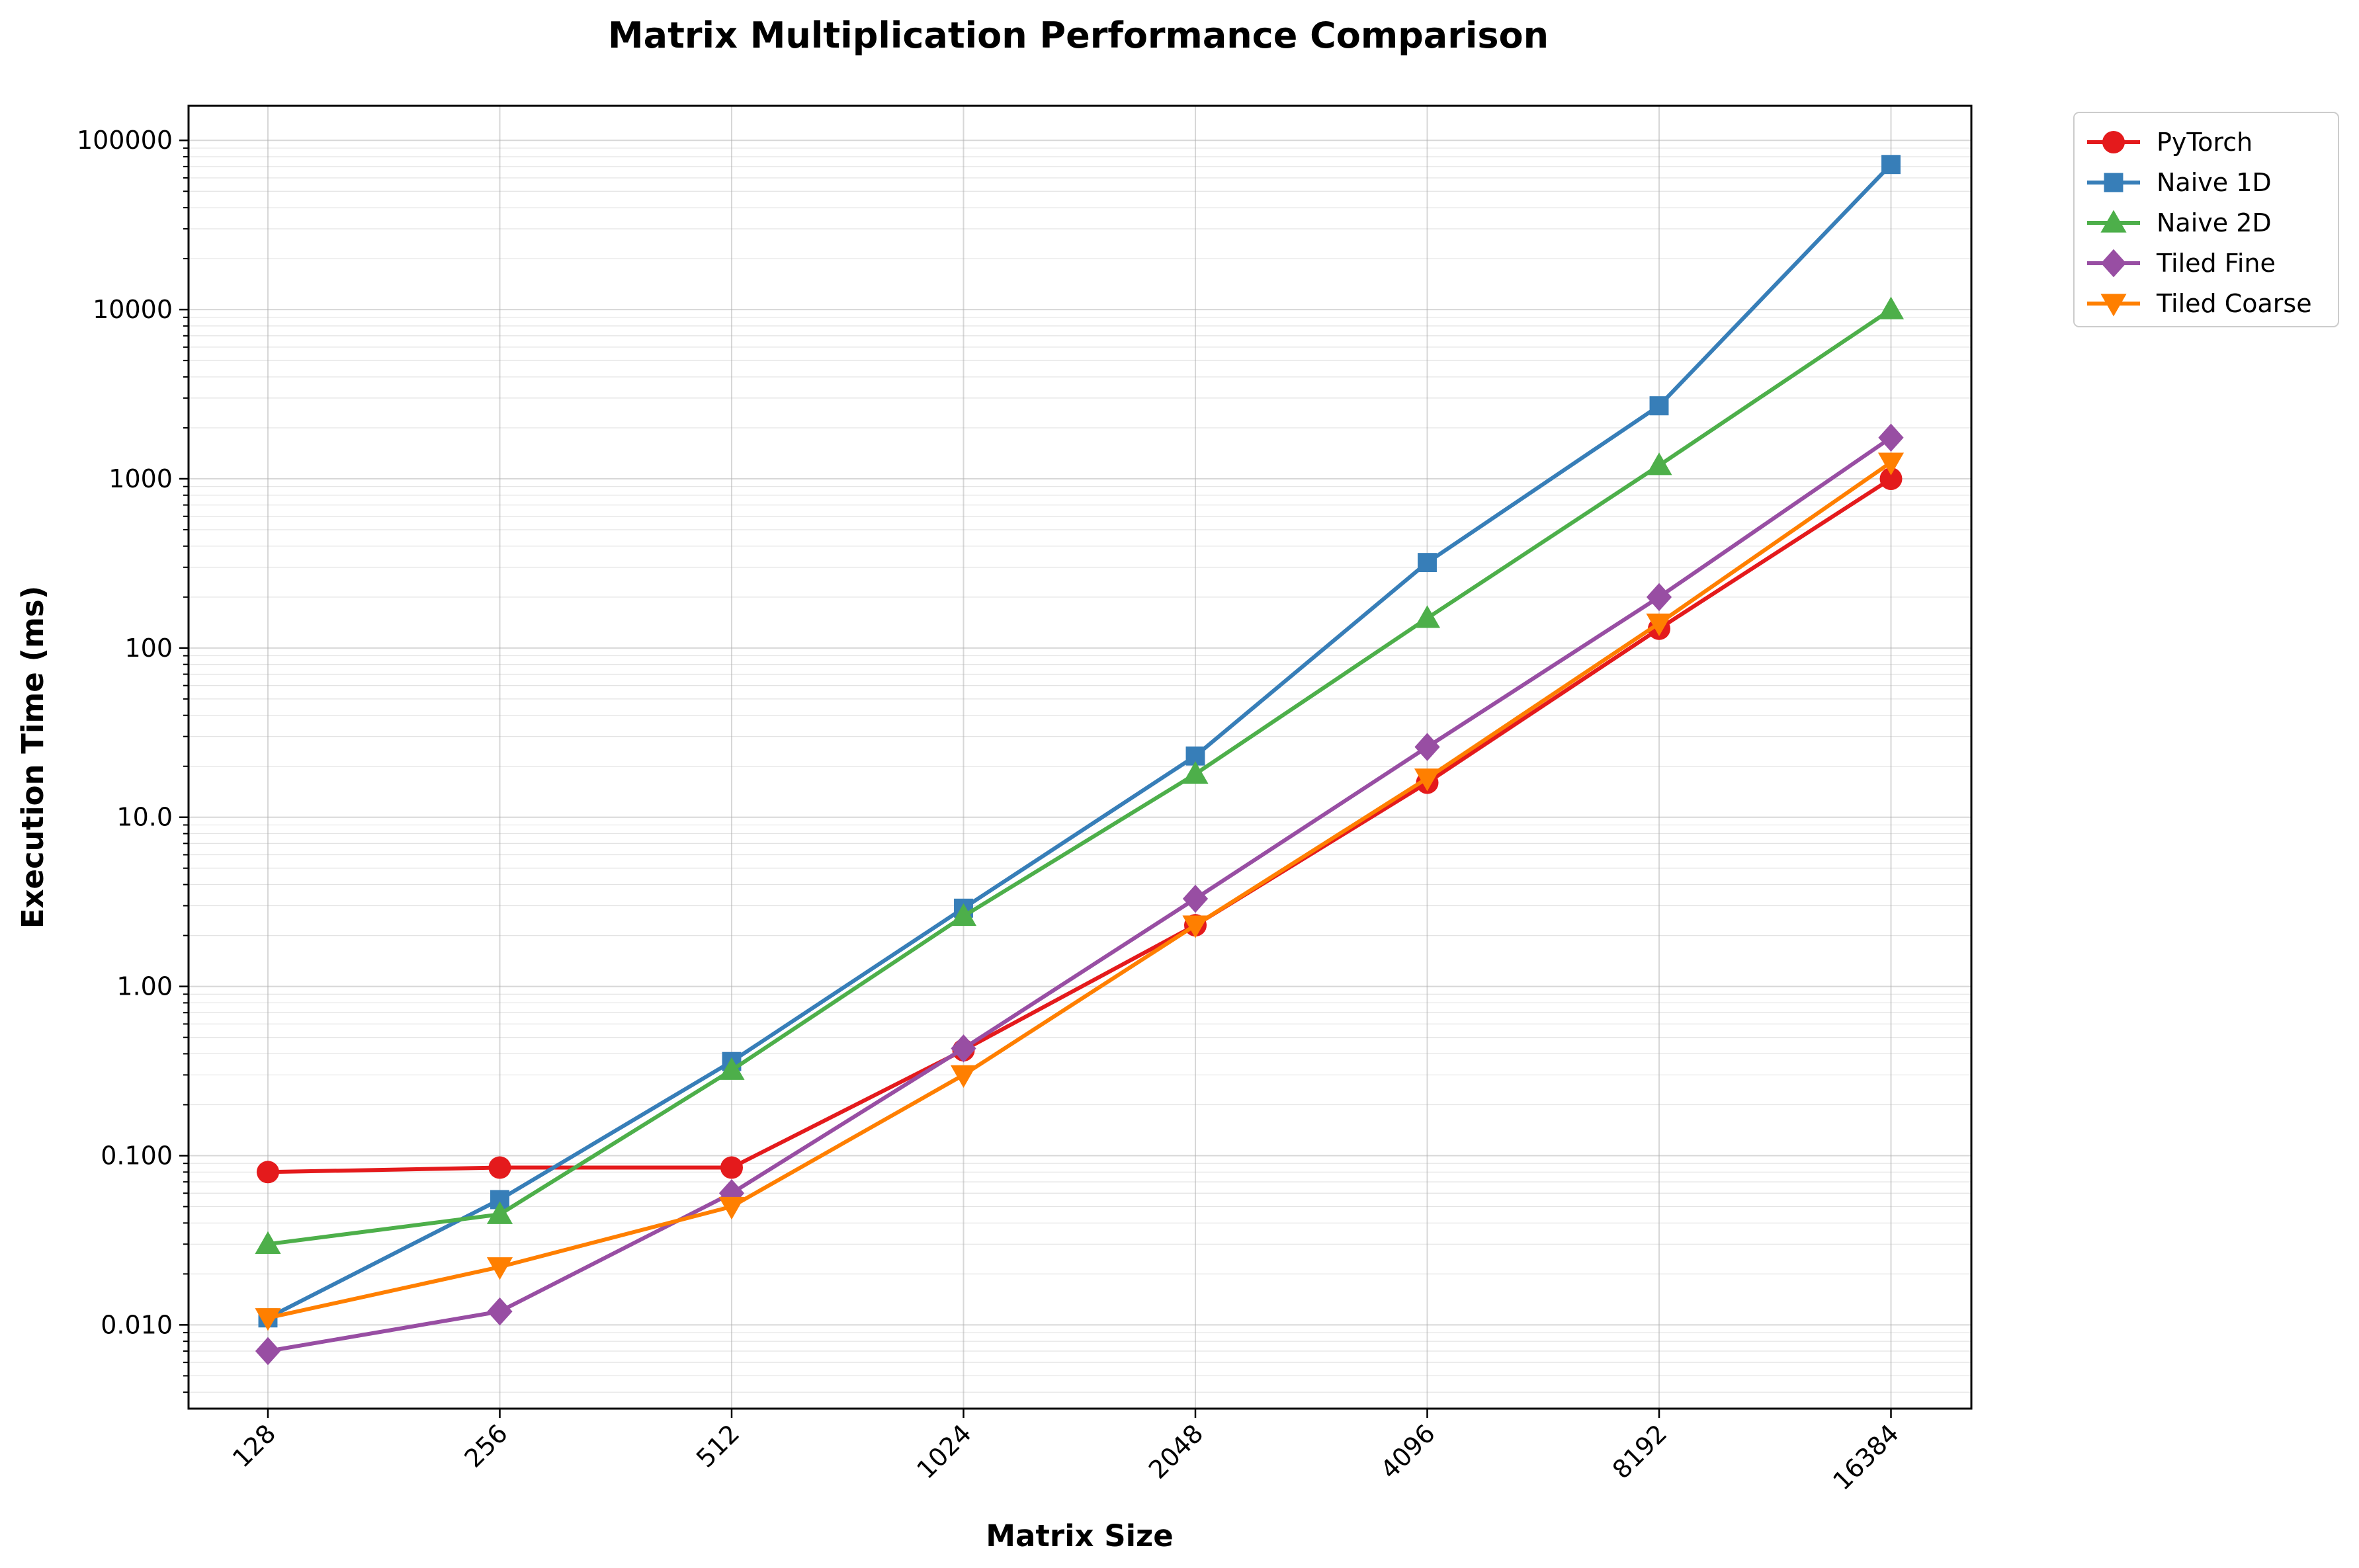 Image resolution: width=2359 pixels, height=1568 pixels. I want to click on x-tick-label: 16384, so click(1866, 1457).